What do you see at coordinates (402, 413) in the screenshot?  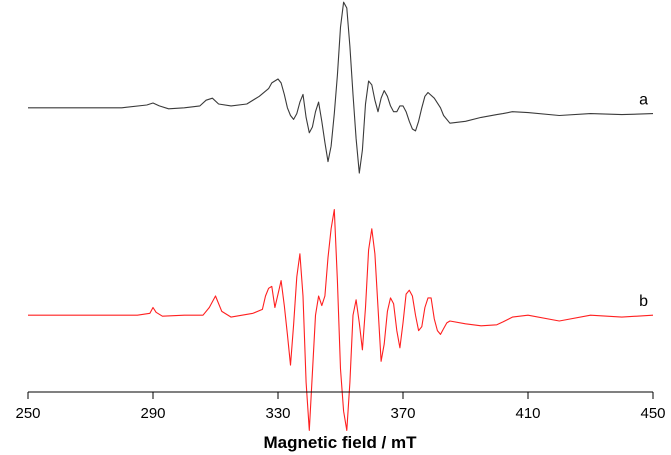 I see `x-tick-label: 370` at bounding box center [402, 413].